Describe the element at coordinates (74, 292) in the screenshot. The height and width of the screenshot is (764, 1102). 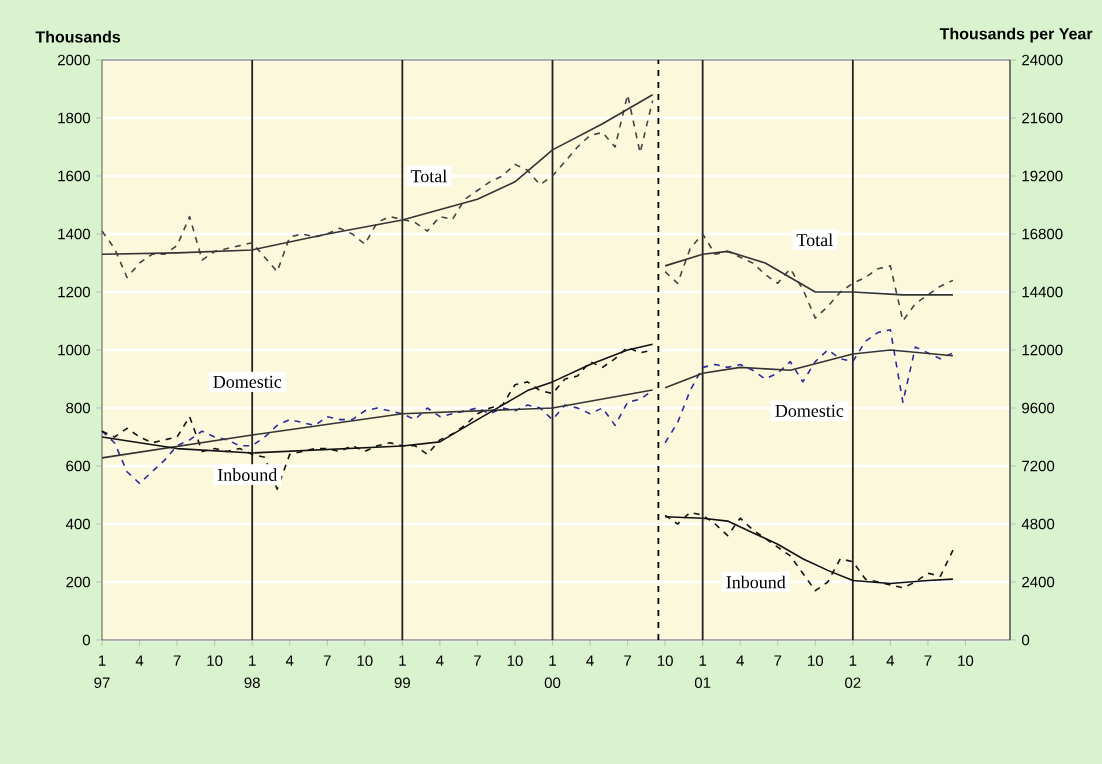
I see `y-tick-label: 1200` at that location.